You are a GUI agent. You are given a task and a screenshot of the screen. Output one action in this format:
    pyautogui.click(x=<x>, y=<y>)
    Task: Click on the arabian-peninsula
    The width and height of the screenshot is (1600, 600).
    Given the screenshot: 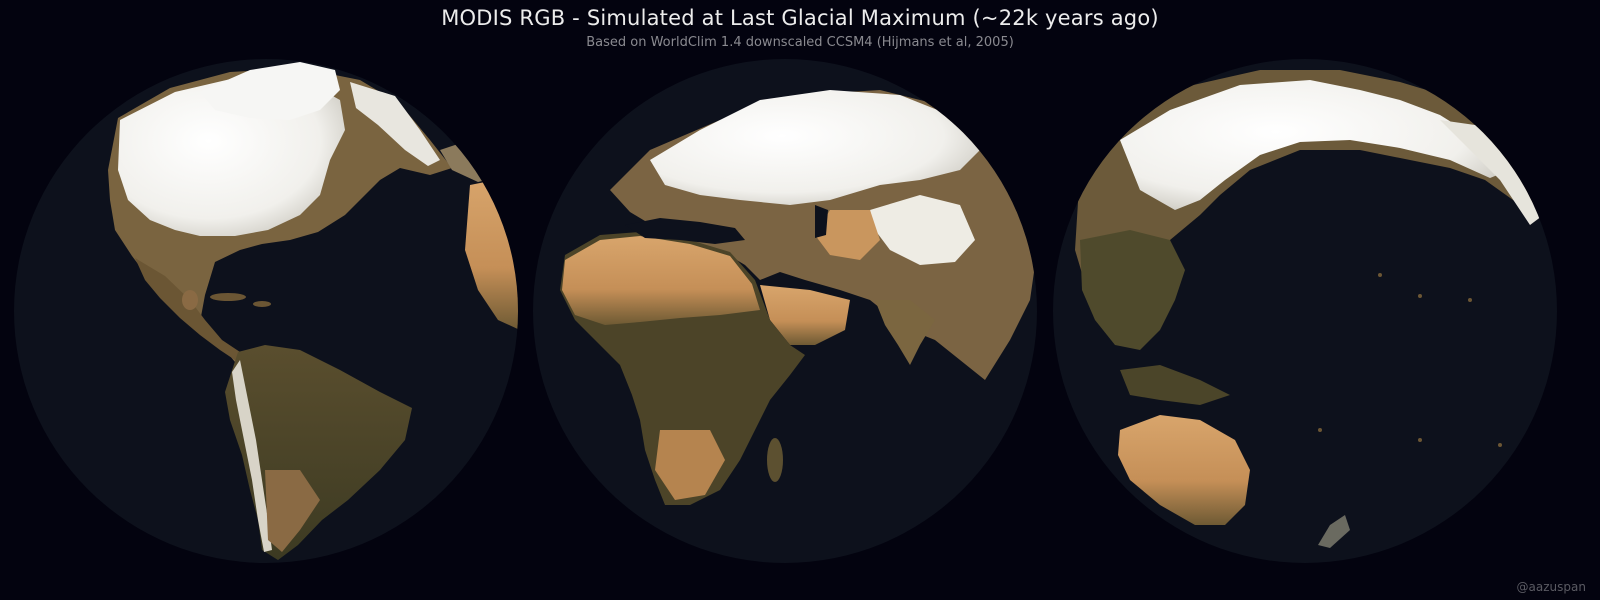 What is the action you would take?
    pyautogui.click(x=805, y=315)
    